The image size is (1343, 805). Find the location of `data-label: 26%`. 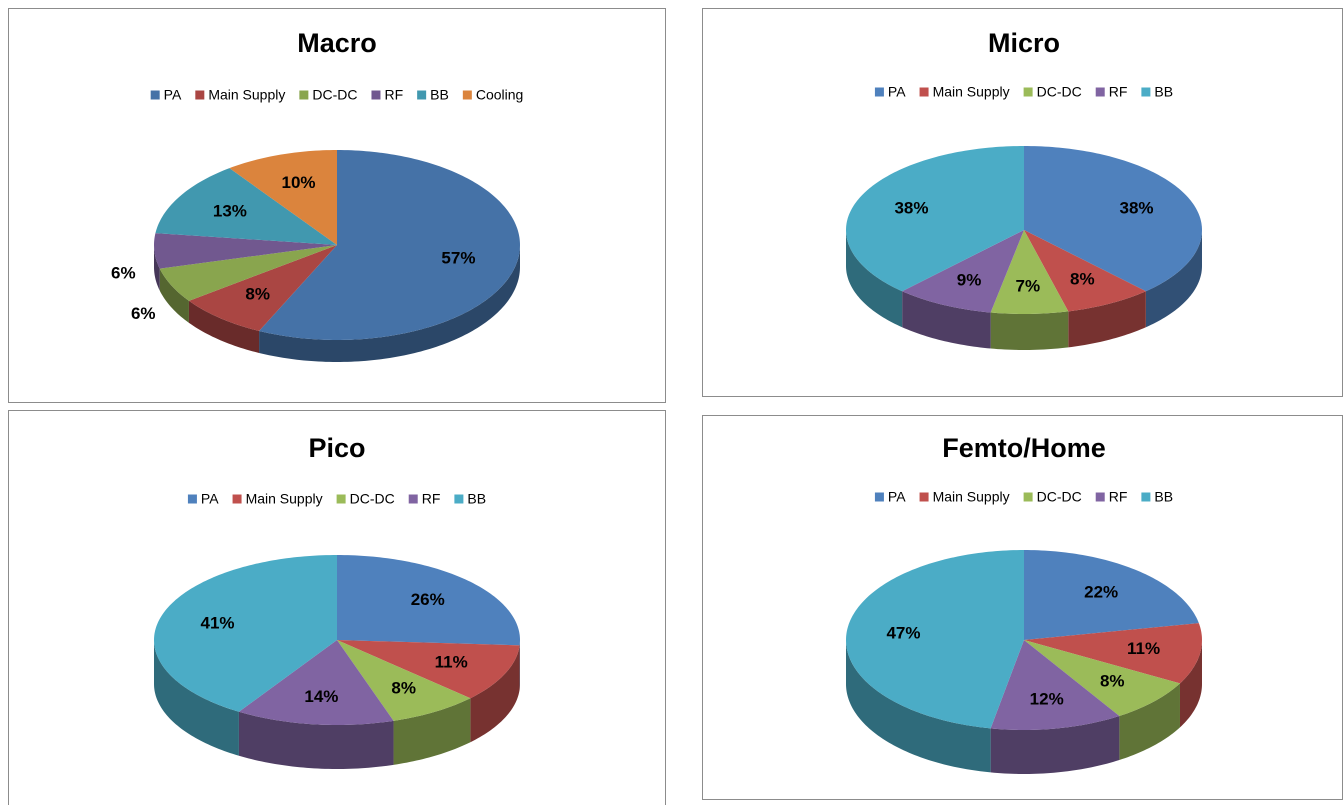

data-label: 26% is located at coordinates (428, 599).